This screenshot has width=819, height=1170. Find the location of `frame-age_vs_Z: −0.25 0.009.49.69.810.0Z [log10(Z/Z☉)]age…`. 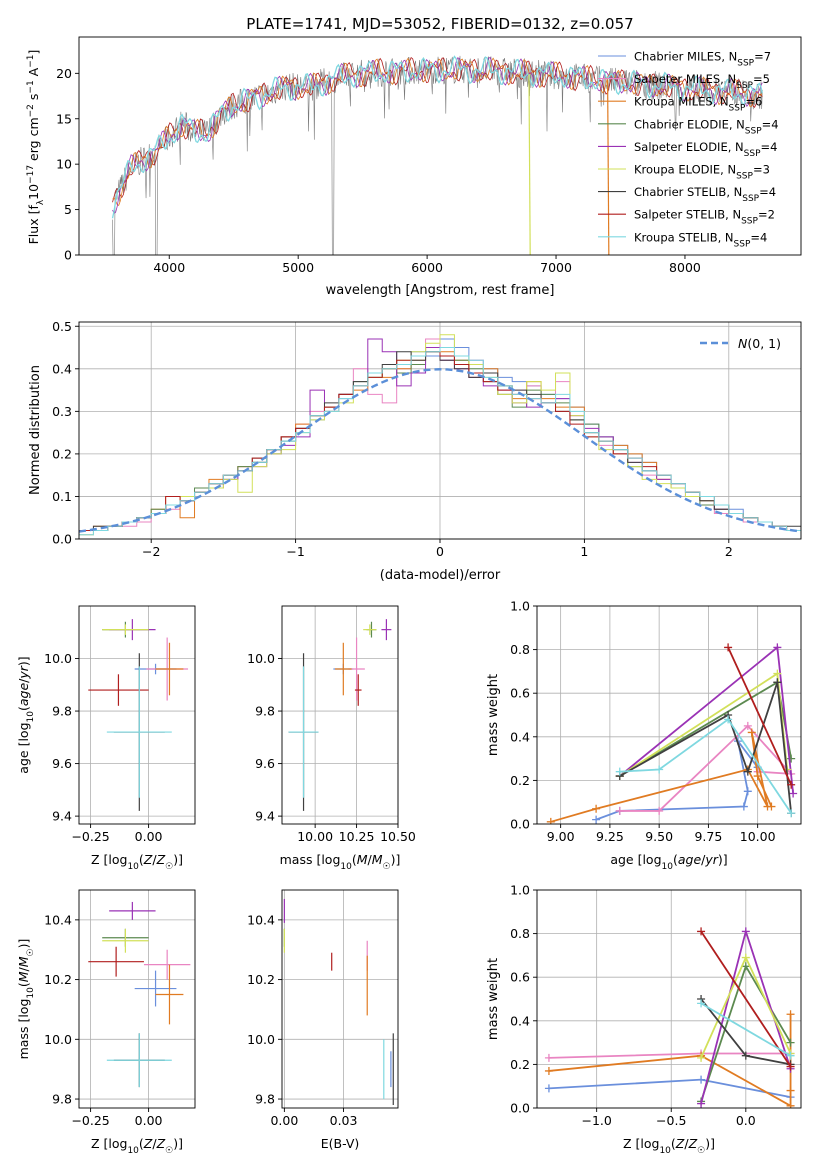

frame-age_vs_Z: −0.25 0.009.49.69.810.0Z [log10(Z/Z☉)]age… is located at coordinates (106, 738).